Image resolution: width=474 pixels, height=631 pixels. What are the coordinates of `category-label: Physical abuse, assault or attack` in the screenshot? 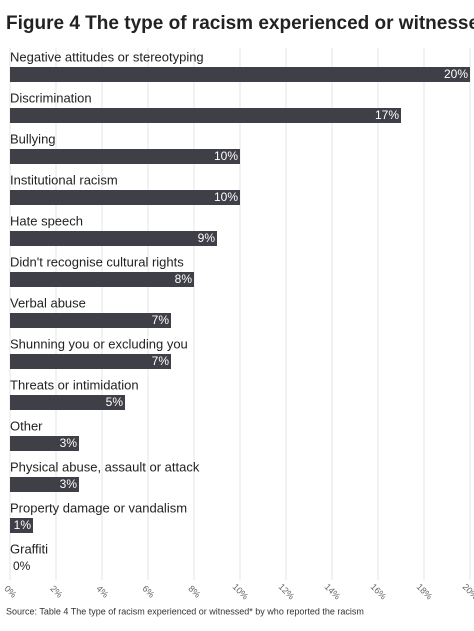 It's located at (105, 466).